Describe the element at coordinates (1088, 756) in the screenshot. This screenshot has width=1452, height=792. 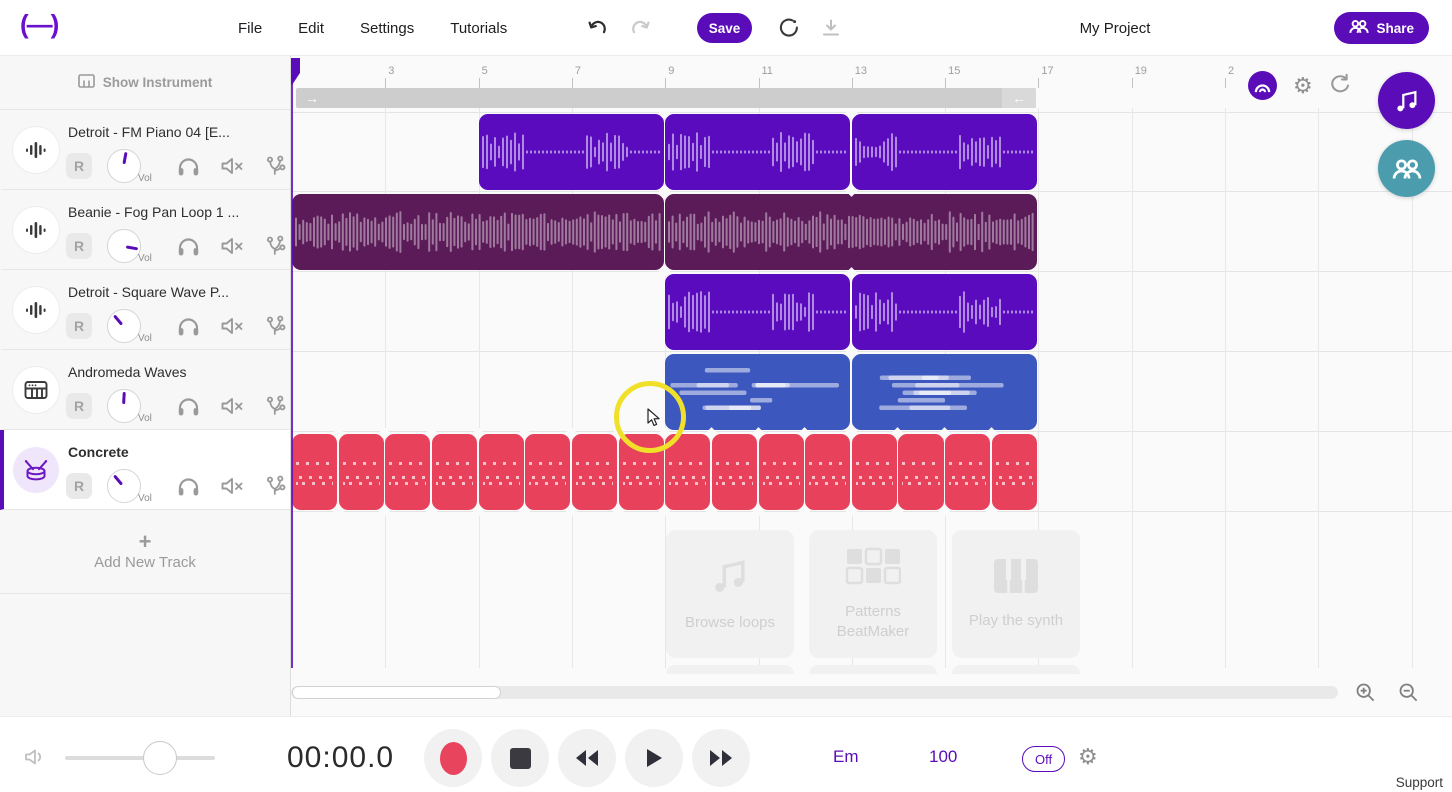
I see `transport-settings-gear-icon: ⚙` at that location.